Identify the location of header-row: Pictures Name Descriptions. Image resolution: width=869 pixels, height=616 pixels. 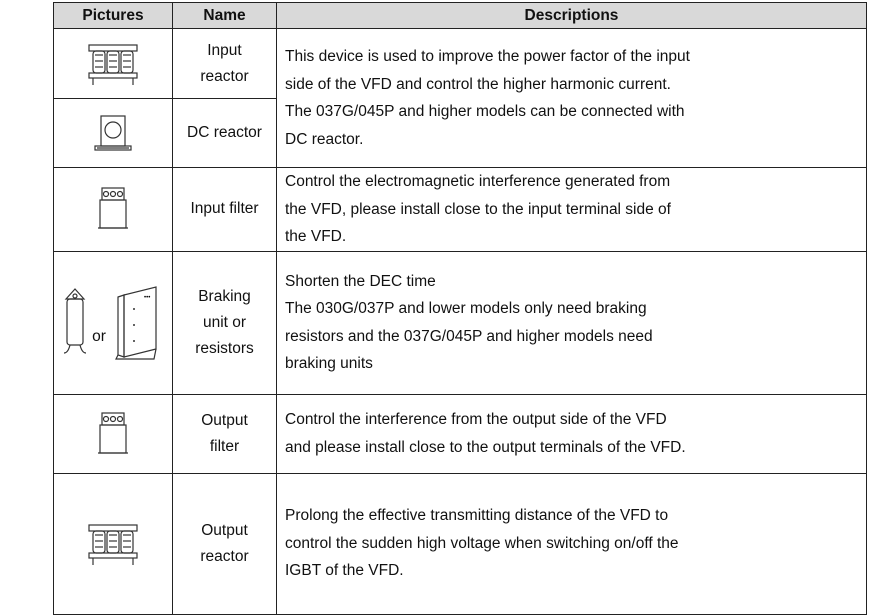
(460, 15).